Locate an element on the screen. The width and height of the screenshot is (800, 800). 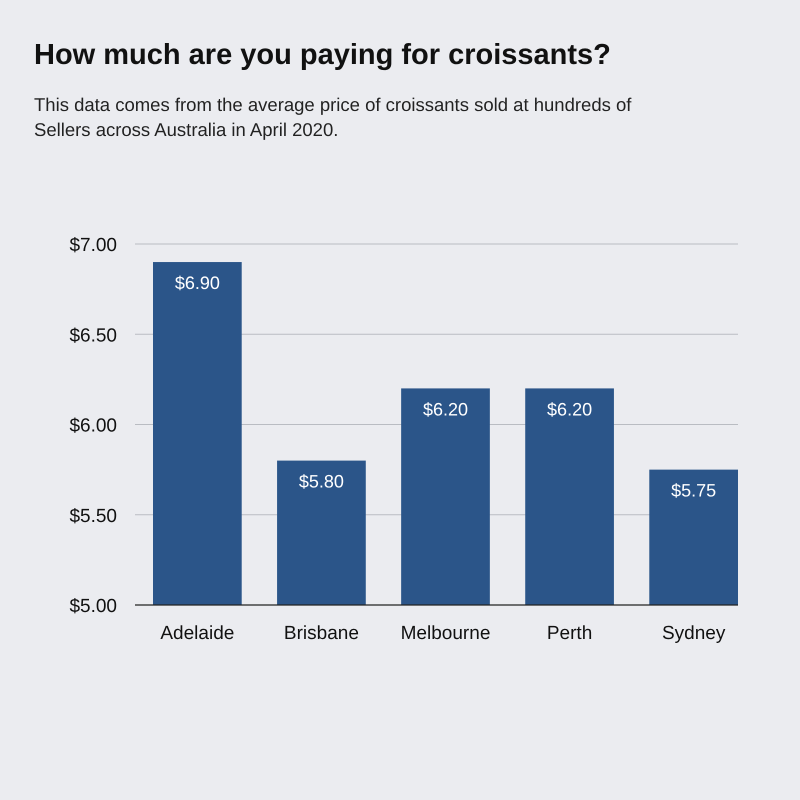
x-tick-label: Sydney is located at coordinates (694, 633).